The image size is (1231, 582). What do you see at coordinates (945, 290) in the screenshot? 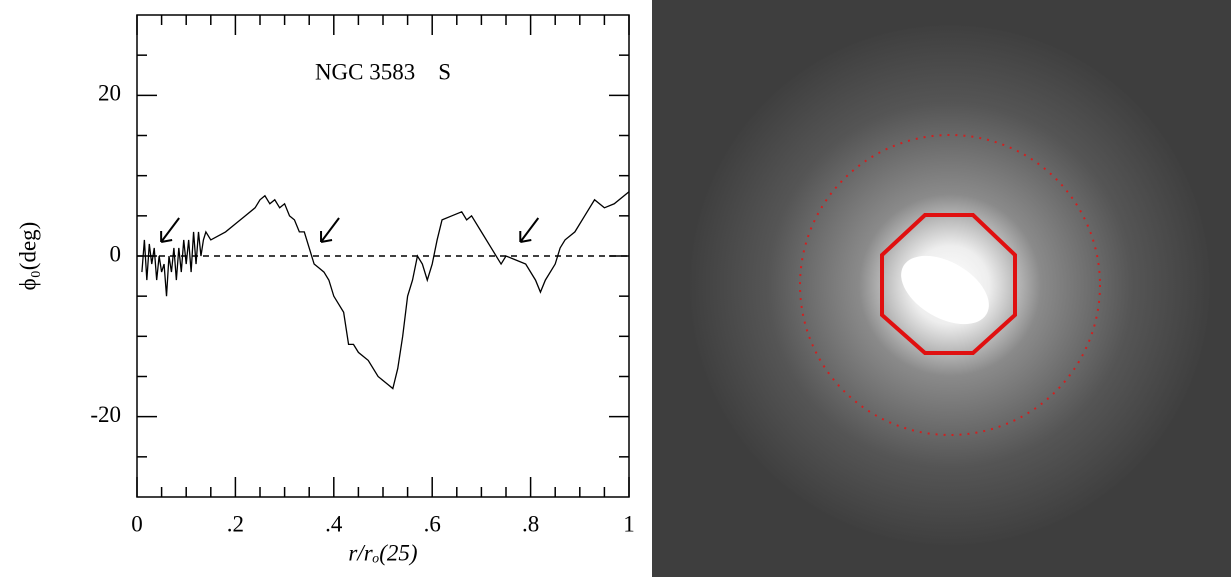
I see `galaxy-core` at bounding box center [945, 290].